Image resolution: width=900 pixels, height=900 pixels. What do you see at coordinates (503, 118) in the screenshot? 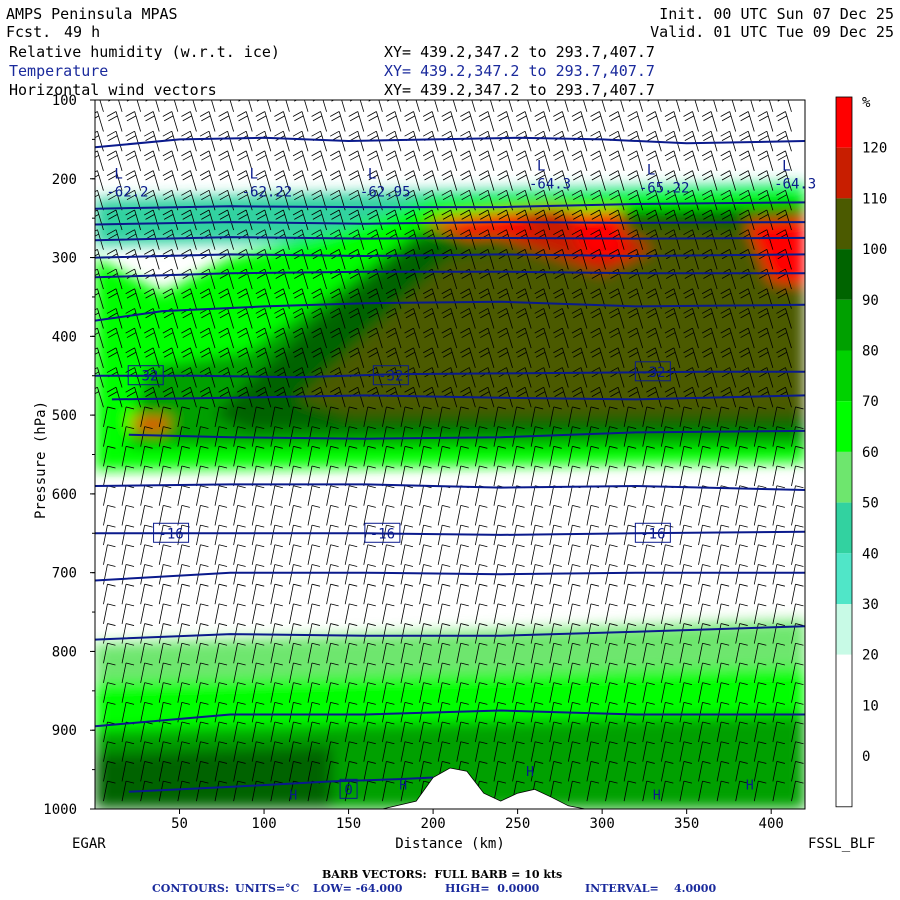
I see `wind-barb-flag-1941` at bounding box center [503, 118].